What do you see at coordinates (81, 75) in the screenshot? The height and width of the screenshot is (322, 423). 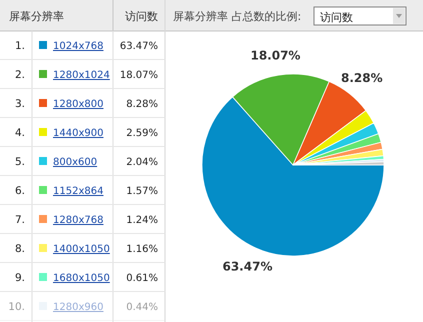 I see `legend-label: 1280x1024` at bounding box center [81, 75].